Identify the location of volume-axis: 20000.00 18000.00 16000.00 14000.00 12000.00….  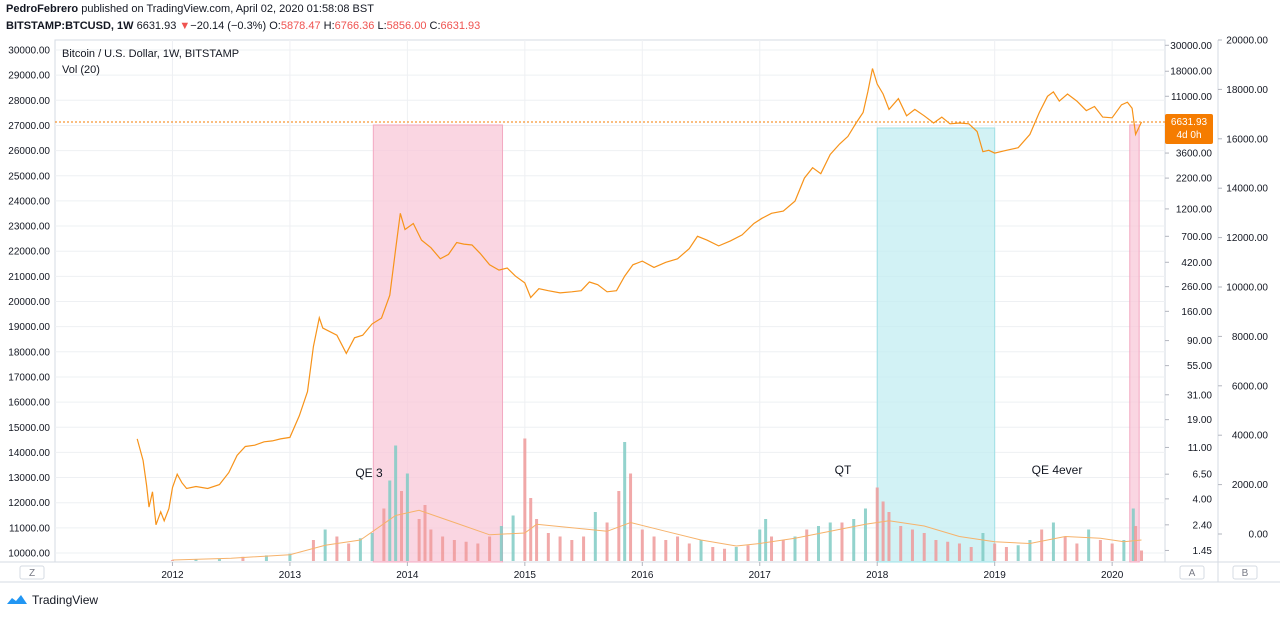
(1243, 288).